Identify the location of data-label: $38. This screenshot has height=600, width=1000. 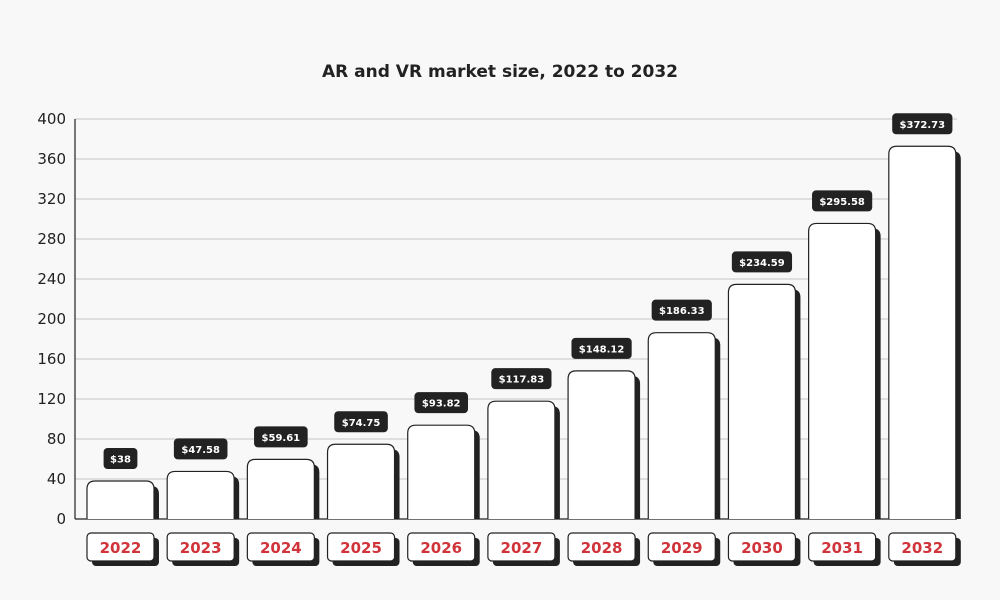
(120, 460).